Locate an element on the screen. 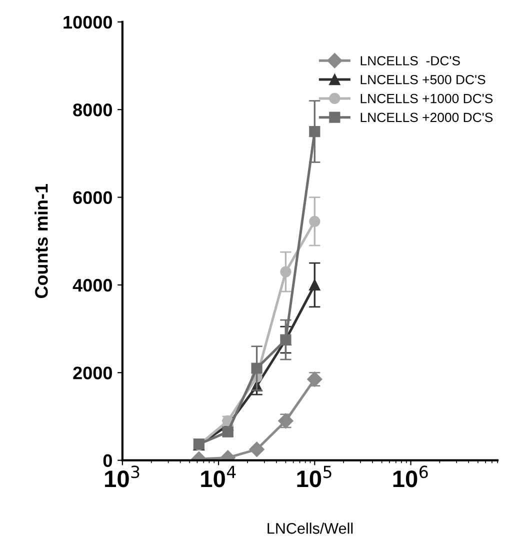 This screenshot has width=521, height=548. y-tick-label: 4000 is located at coordinates (92, 285).